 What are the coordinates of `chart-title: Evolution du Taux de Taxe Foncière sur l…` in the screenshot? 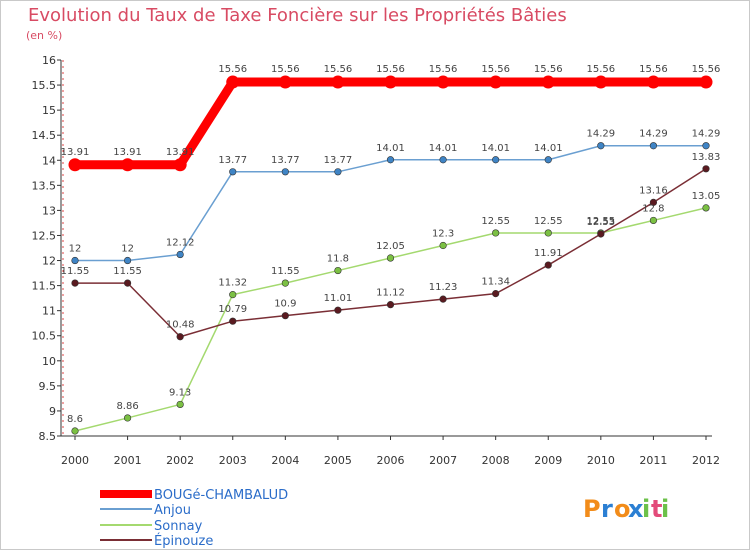 It's located at (297, 15).